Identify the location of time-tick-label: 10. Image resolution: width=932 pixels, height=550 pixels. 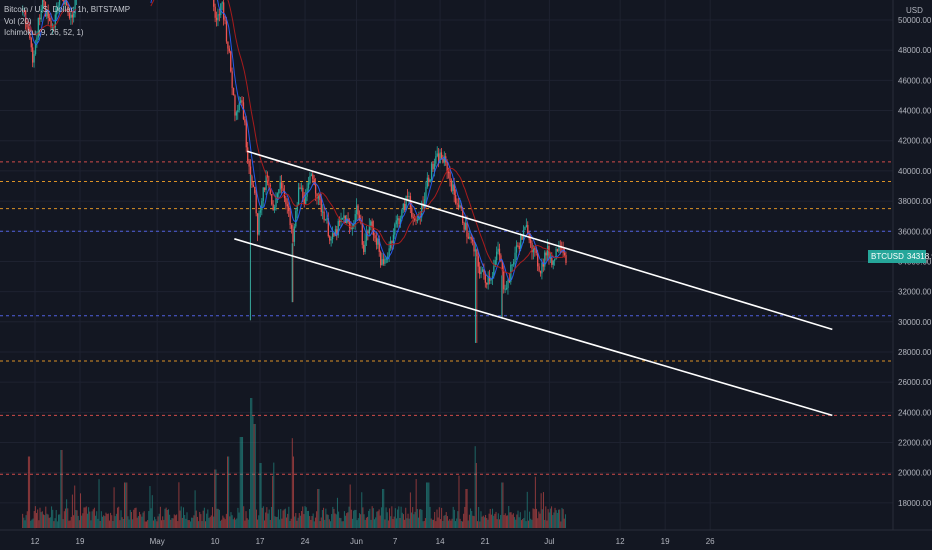
(215, 541).